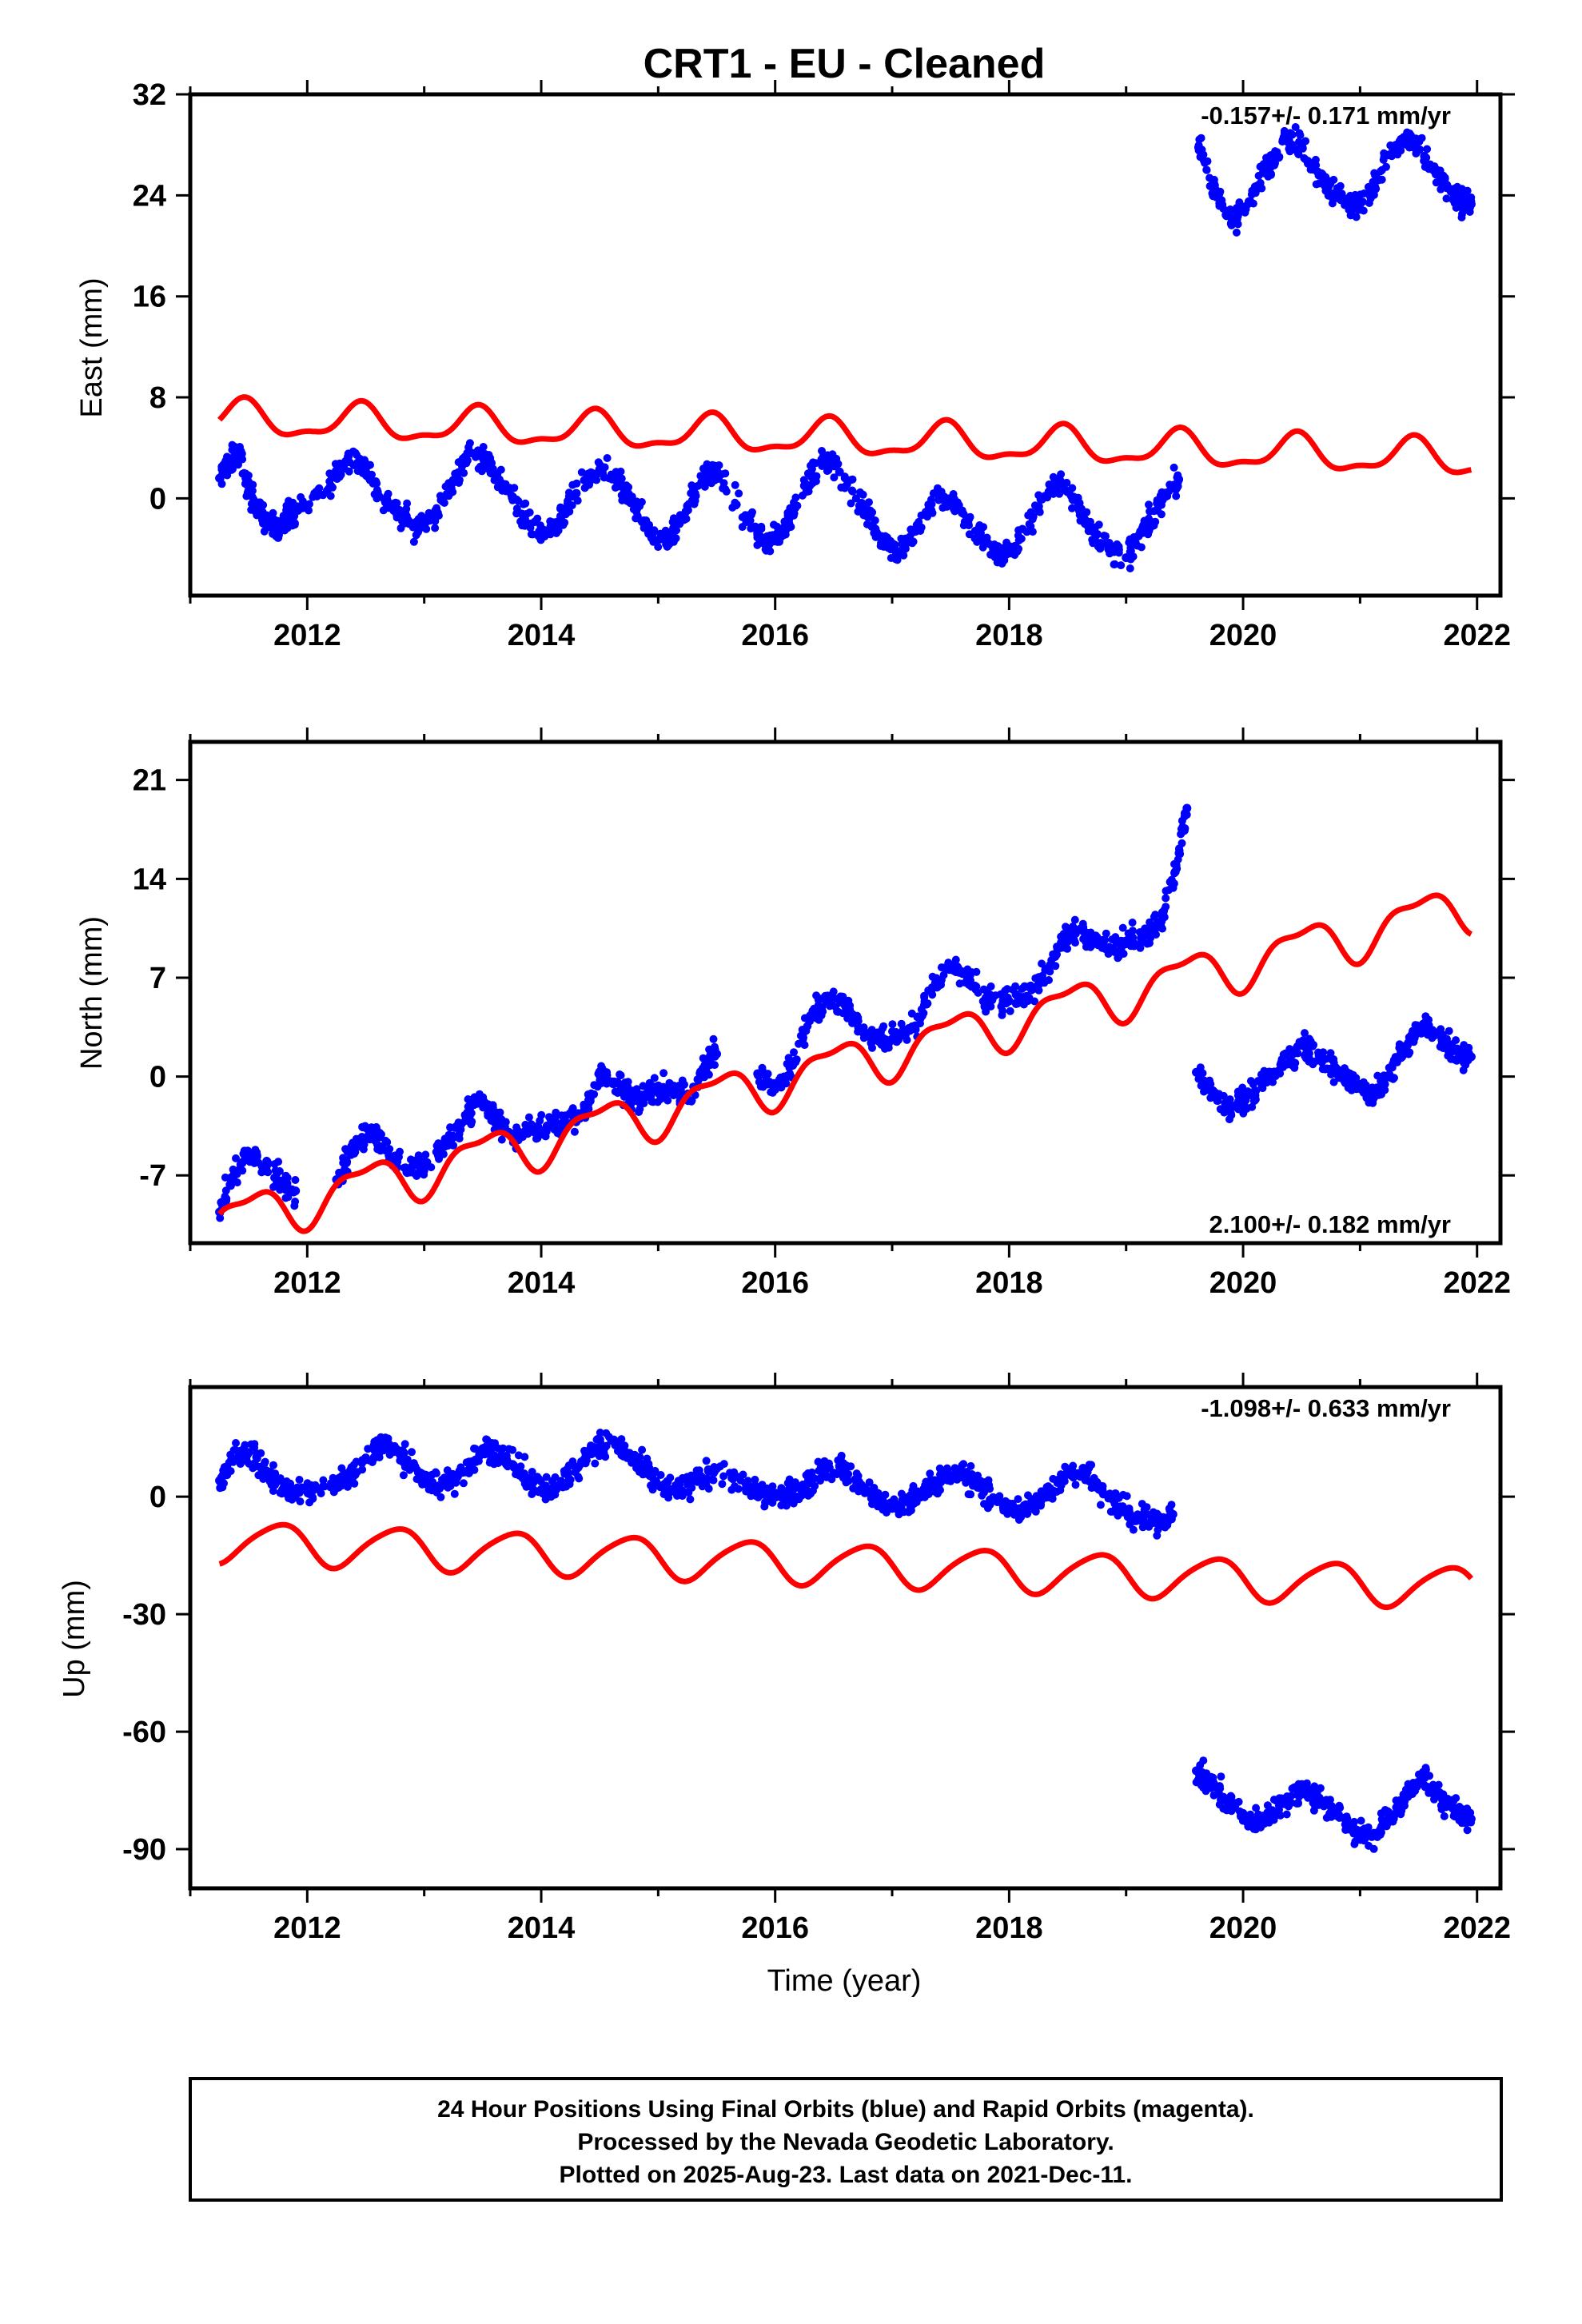 The width and height of the screenshot is (1582, 2324). I want to click on x-tick-label: 2014, so click(542, 1928).